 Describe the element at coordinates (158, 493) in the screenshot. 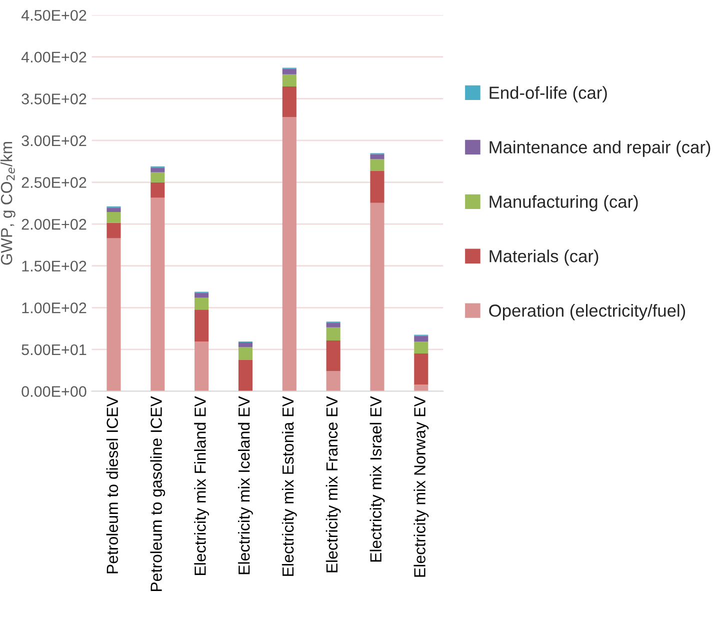

I see `x-tick-label: Petroleum to gasoline ICEV` at that location.